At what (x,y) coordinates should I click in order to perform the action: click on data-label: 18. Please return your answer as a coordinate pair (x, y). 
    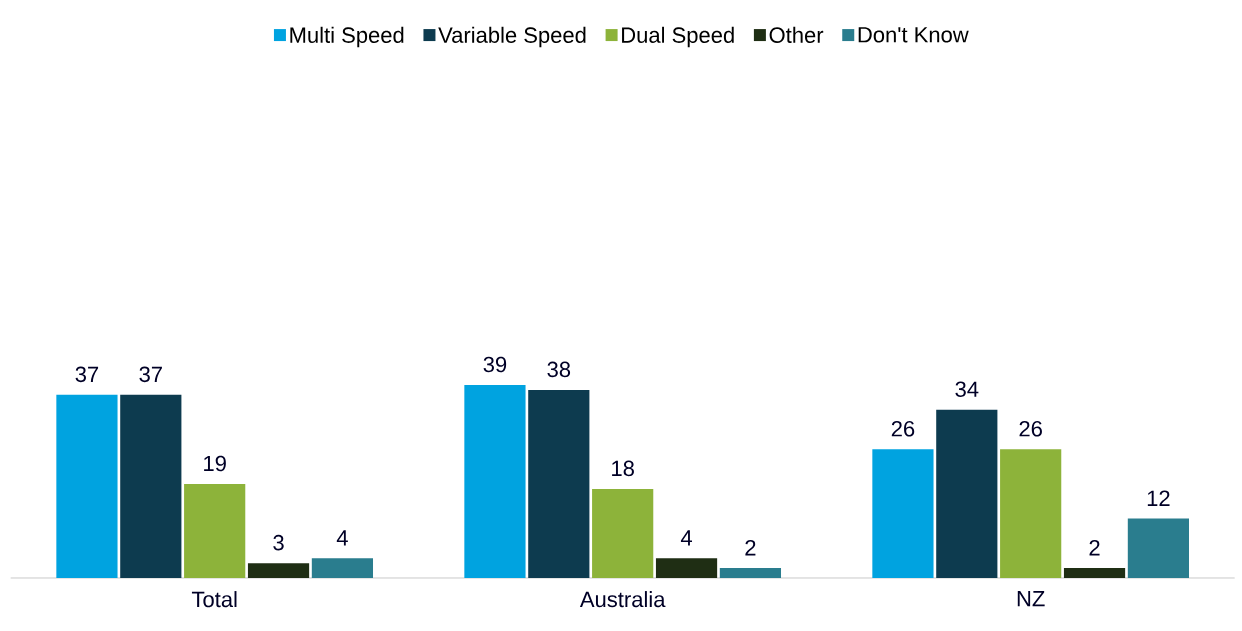
    Looking at the image, I should click on (623, 468).